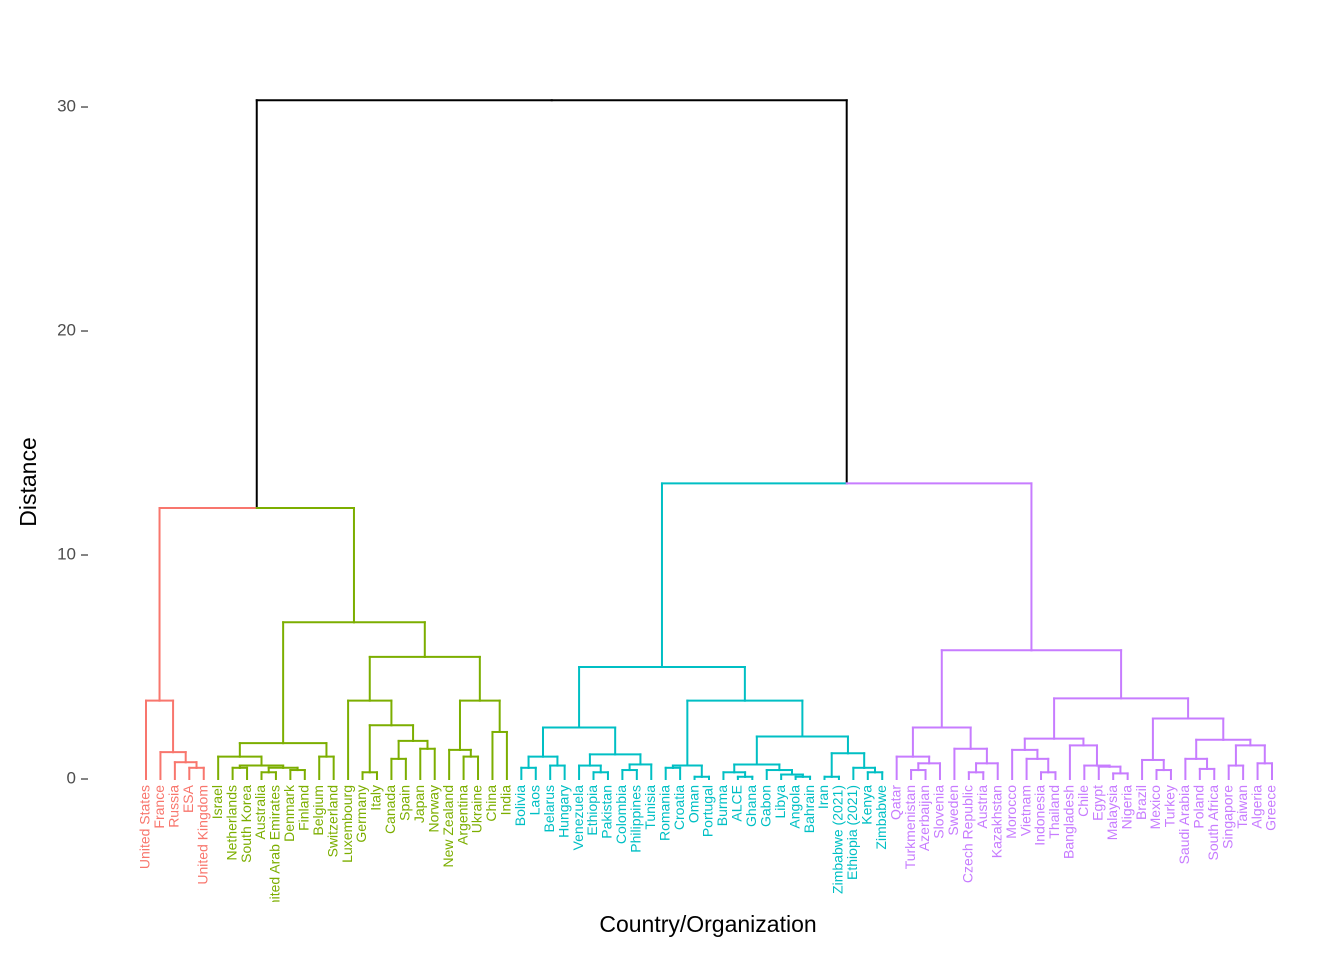 The height and width of the screenshot is (965, 1344). I want to click on leaf-label: Israel, so click(217, 802).